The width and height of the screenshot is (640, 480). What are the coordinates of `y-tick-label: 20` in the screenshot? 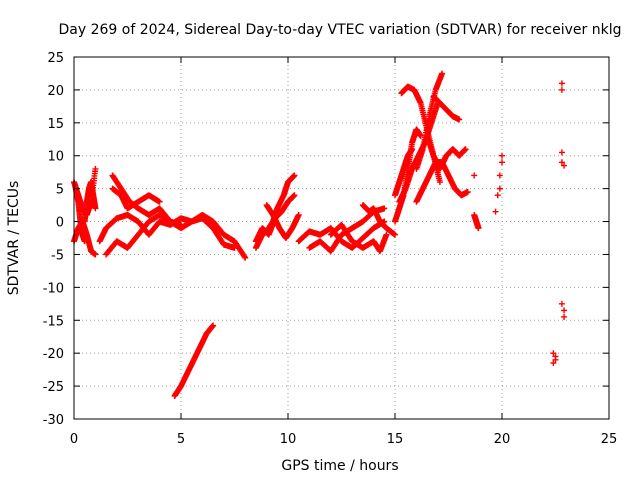 It's located at (55, 91).